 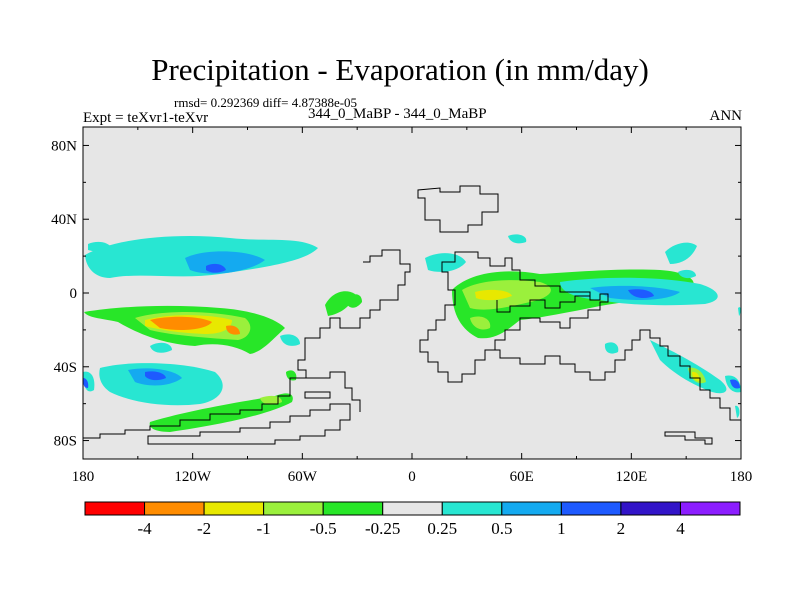 What do you see at coordinates (411, 528) in the screenshot?
I see `colorbar-labels: -4 -2 -1 -0.5 -0.25 0.25 0.5 1 2 4` at bounding box center [411, 528].